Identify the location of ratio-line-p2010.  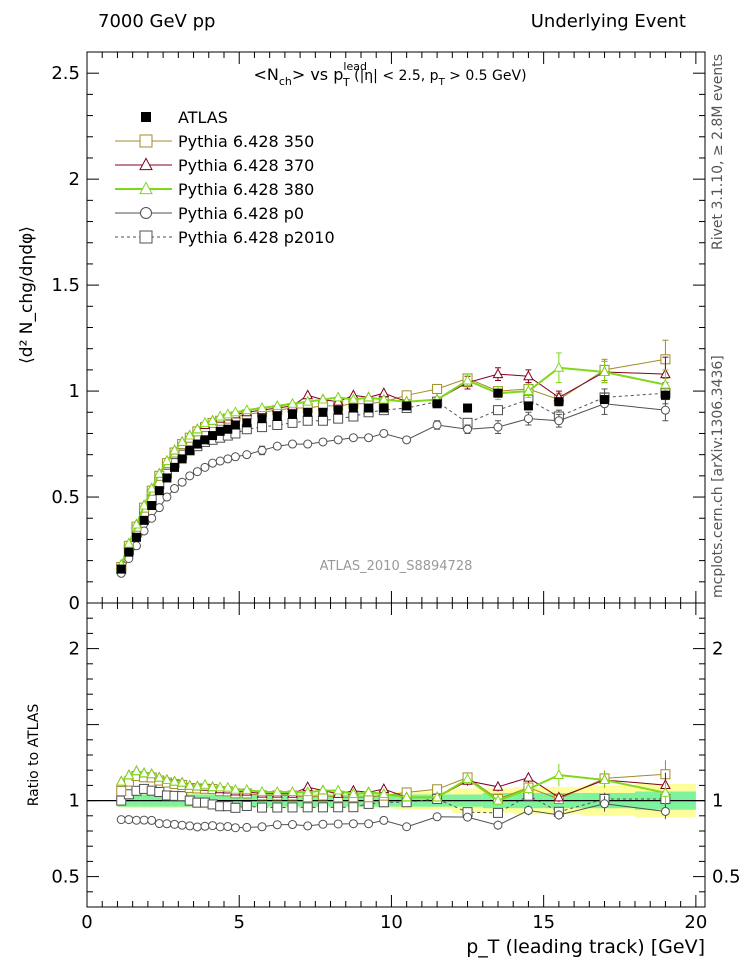
(393, 801).